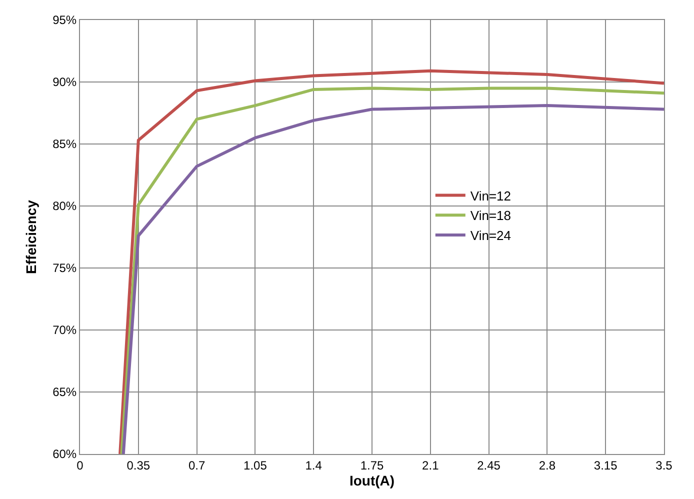 The width and height of the screenshot is (694, 499). I want to click on x-tick-label: 0, so click(80, 465).